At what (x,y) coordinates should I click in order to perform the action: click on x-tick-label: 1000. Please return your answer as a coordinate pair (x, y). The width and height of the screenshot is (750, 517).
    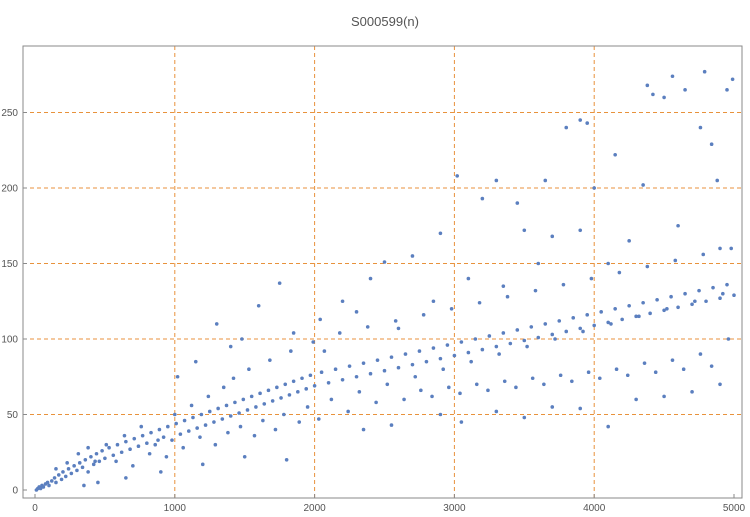
    Looking at the image, I should click on (175, 508).